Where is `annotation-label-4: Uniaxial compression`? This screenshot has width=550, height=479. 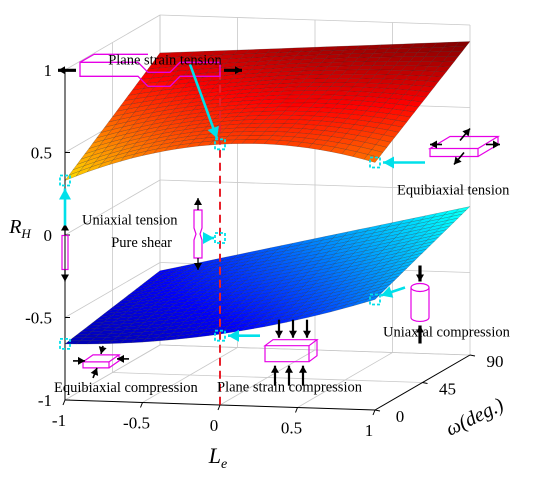
annotation-label-4: Uniaxial compression is located at coordinates (447, 333).